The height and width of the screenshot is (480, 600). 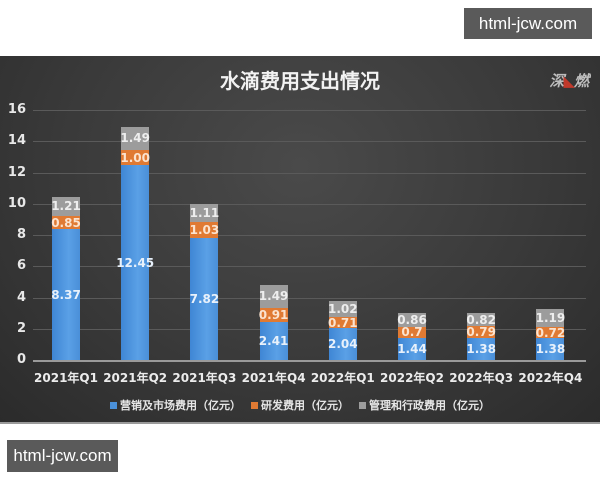 I want to click on data-label: 0.7, so click(x=412, y=332).